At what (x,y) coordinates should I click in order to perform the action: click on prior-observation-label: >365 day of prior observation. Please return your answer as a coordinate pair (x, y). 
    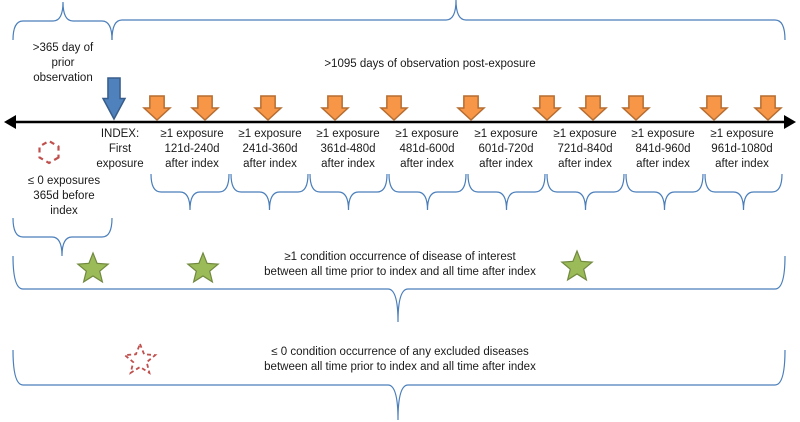
    Looking at the image, I should click on (63, 63).